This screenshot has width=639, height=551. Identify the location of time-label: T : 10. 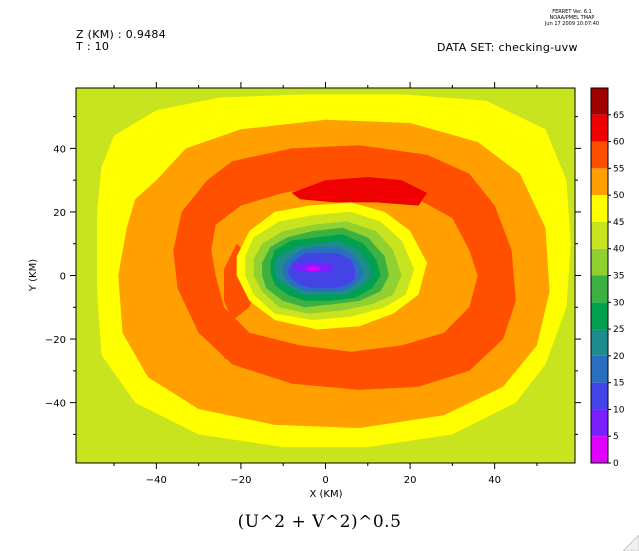
(93, 46).